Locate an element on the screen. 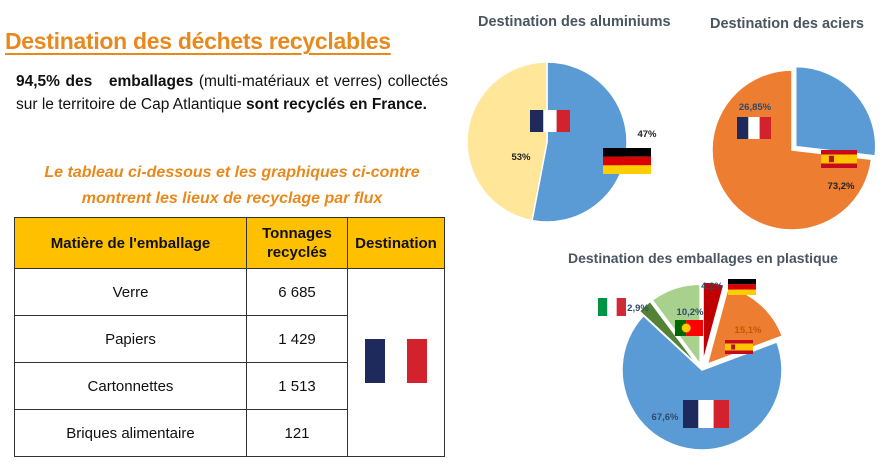 Image resolution: width=885 pixels, height=469 pixels. slice-data-label: 53% is located at coordinates (521, 157).